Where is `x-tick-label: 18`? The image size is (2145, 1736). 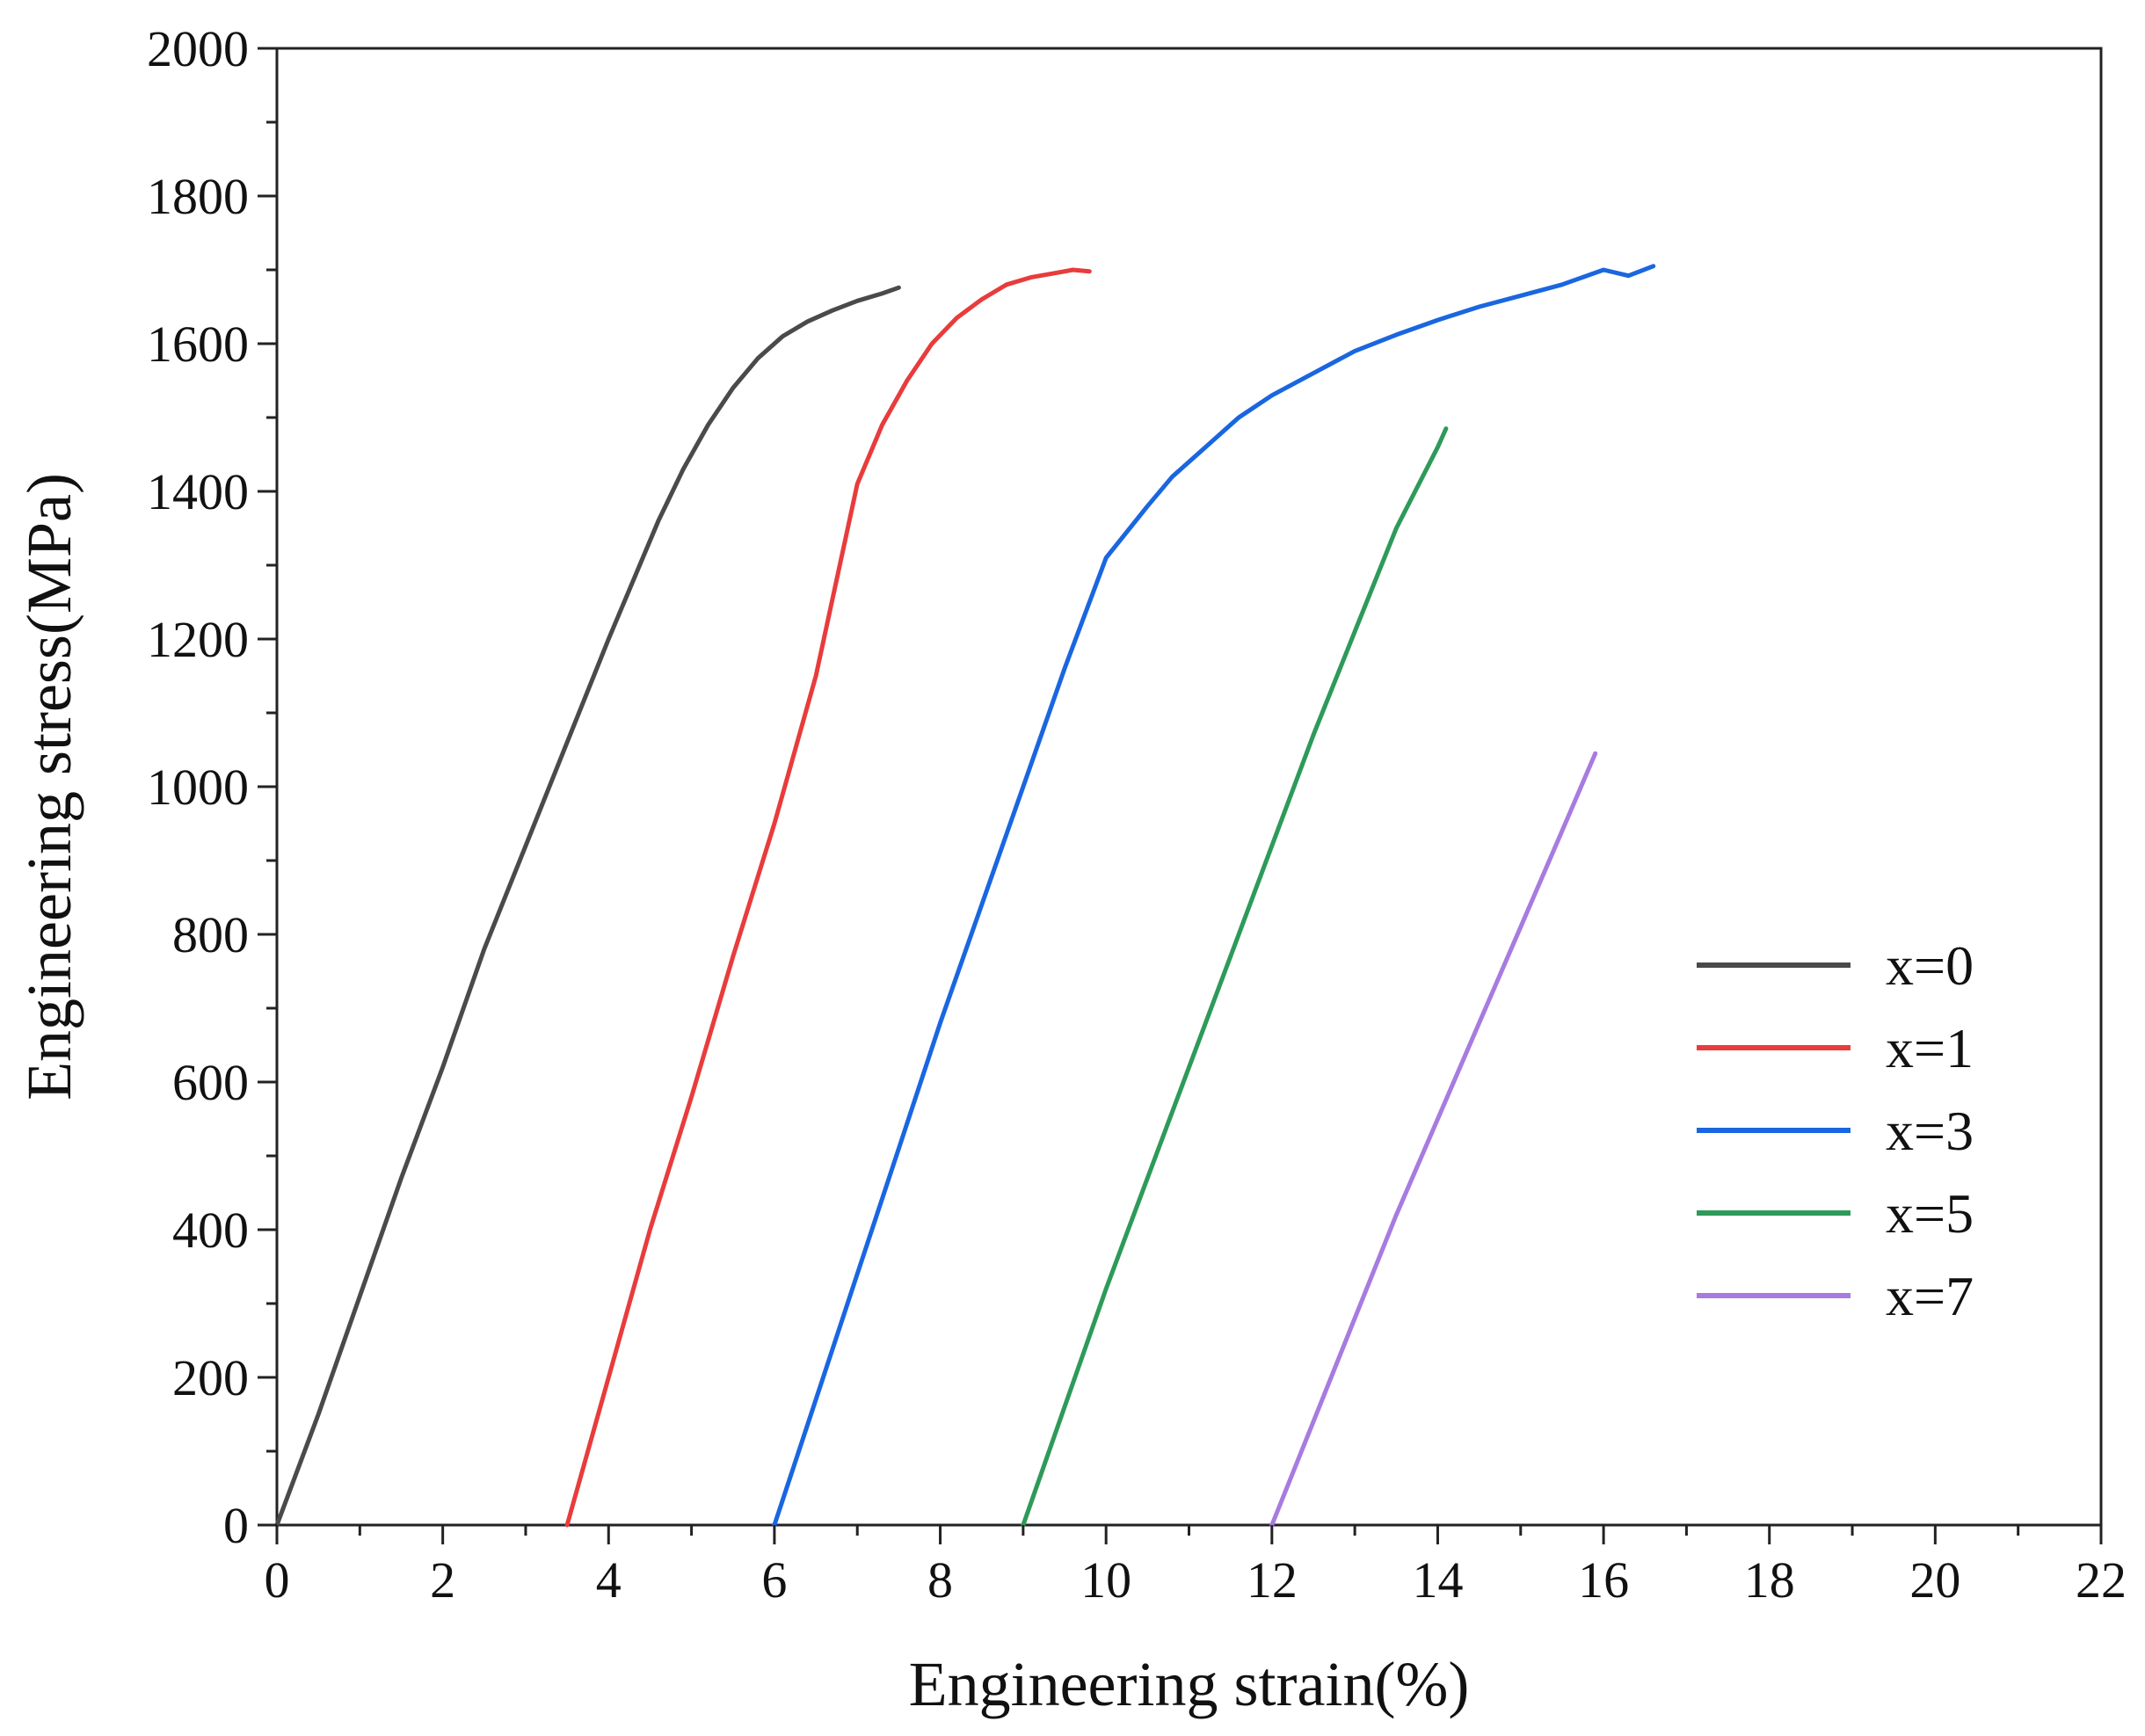 x-tick-label: 18 is located at coordinates (1769, 1580).